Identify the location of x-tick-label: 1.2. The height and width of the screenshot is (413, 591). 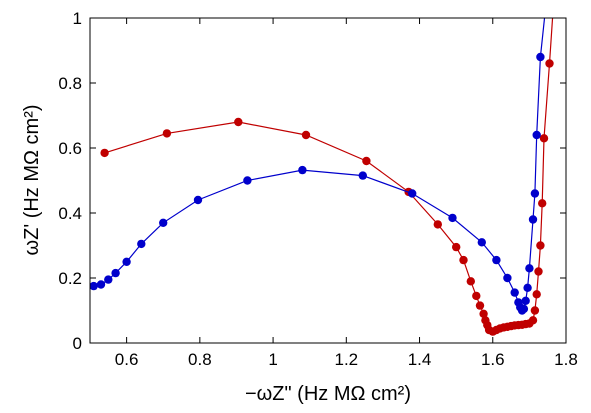
(346, 359).